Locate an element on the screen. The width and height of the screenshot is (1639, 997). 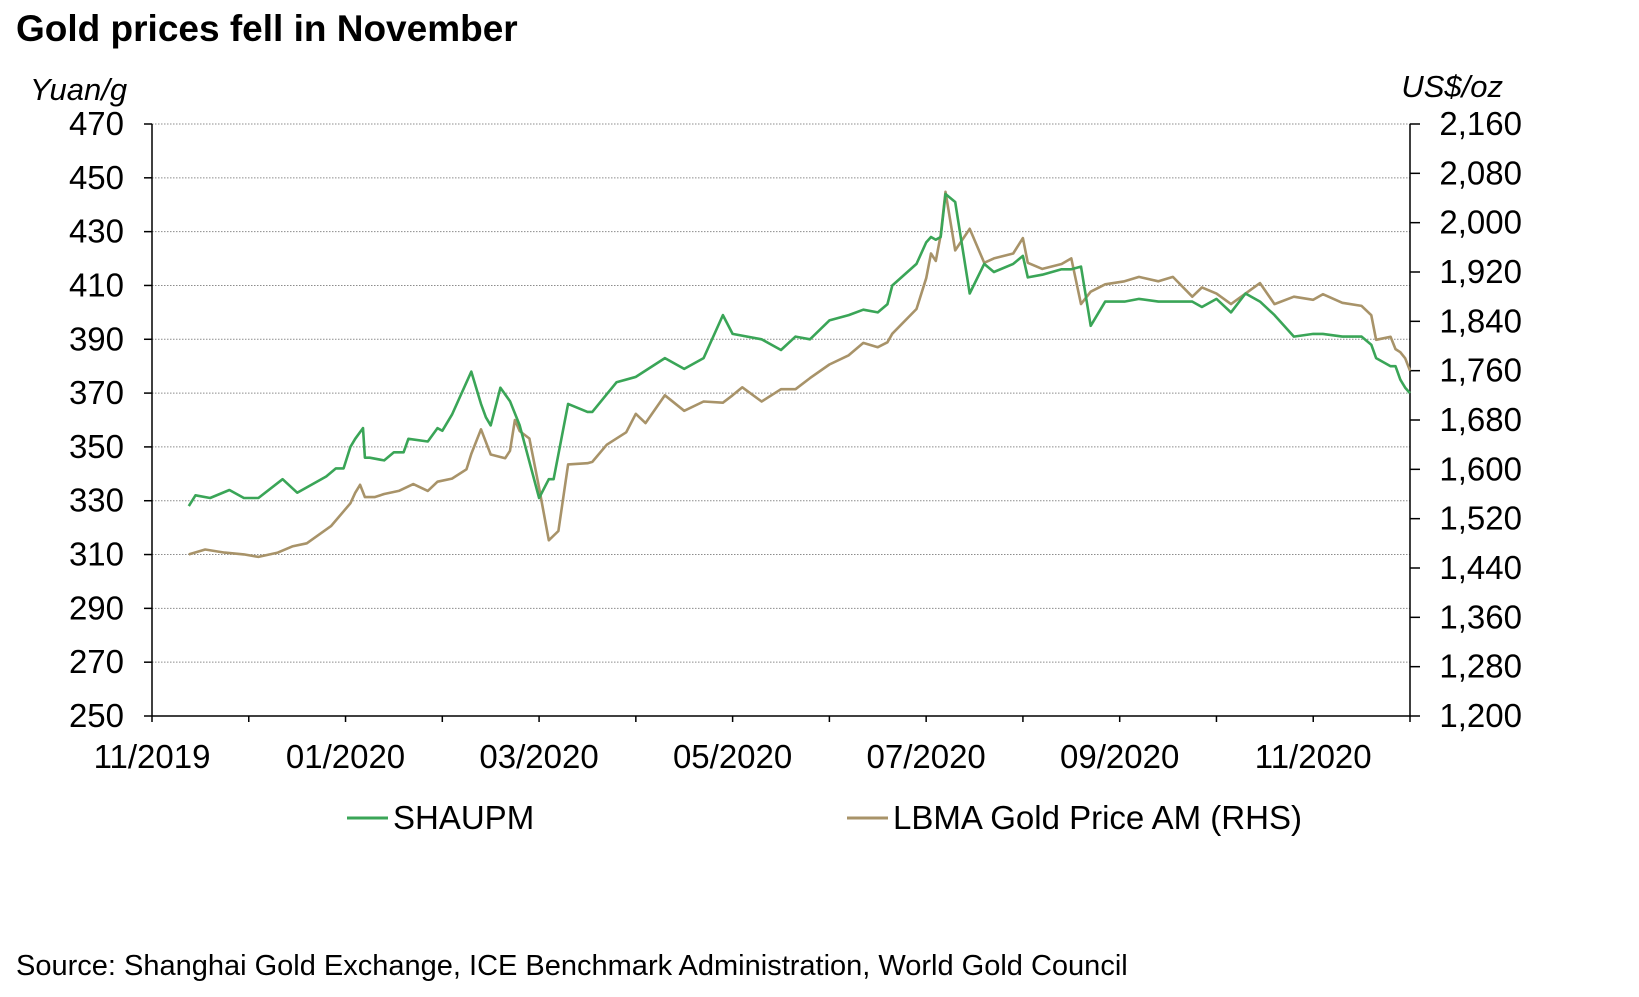
x-tick-label: 05/2020 is located at coordinates (732, 756).